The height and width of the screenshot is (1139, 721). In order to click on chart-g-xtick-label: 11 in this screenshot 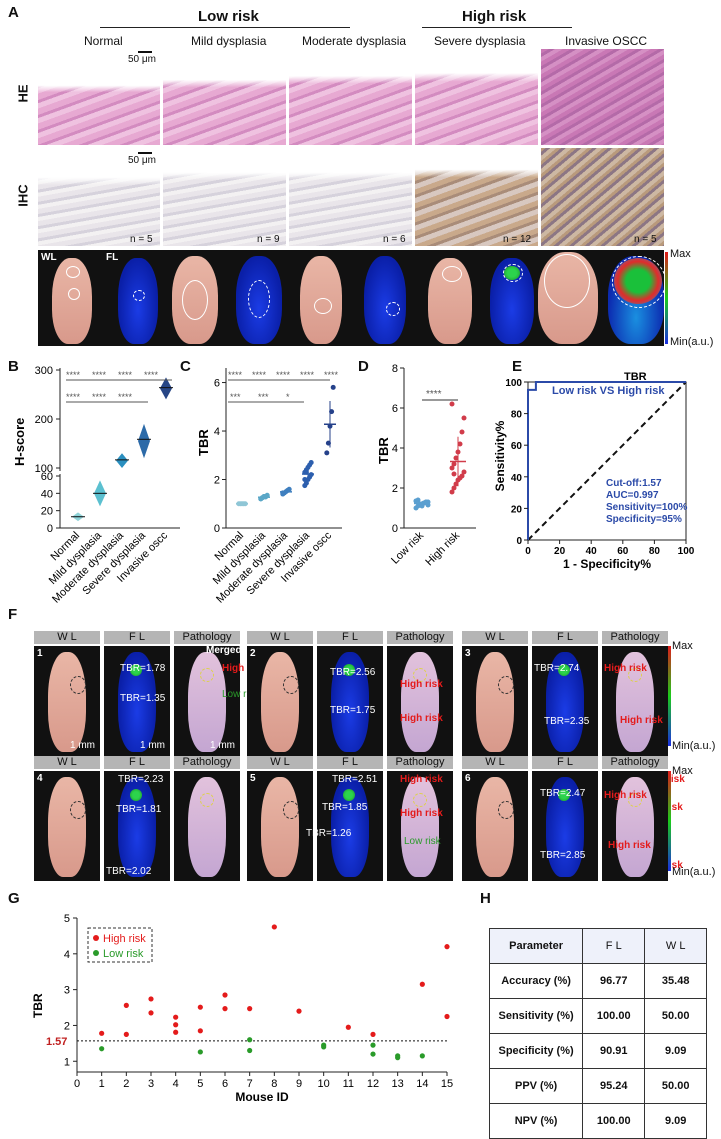, I will do `click(348, 1084)`.